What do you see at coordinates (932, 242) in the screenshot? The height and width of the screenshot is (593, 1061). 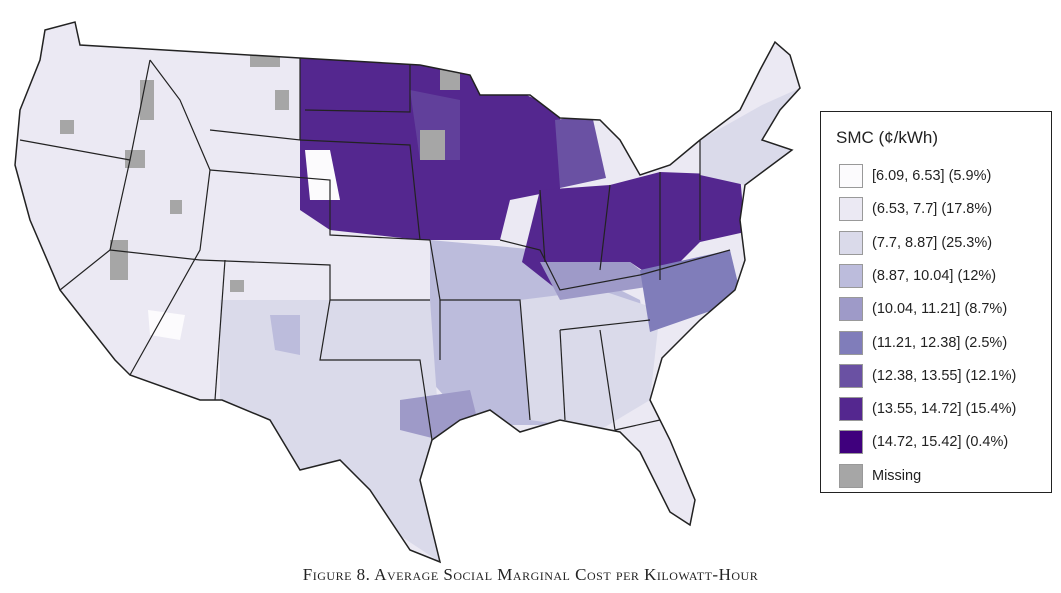 I see `legend-label: (7.7, 8.87] (25.3%)` at bounding box center [932, 242].